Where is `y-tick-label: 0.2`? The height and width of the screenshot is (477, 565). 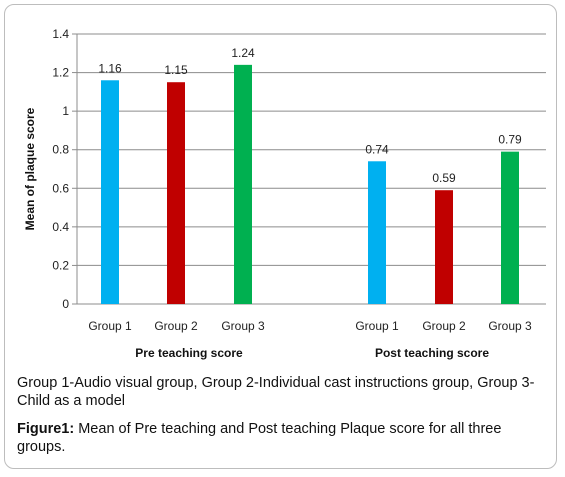 y-tick-label: 0.2 is located at coordinates (60, 265).